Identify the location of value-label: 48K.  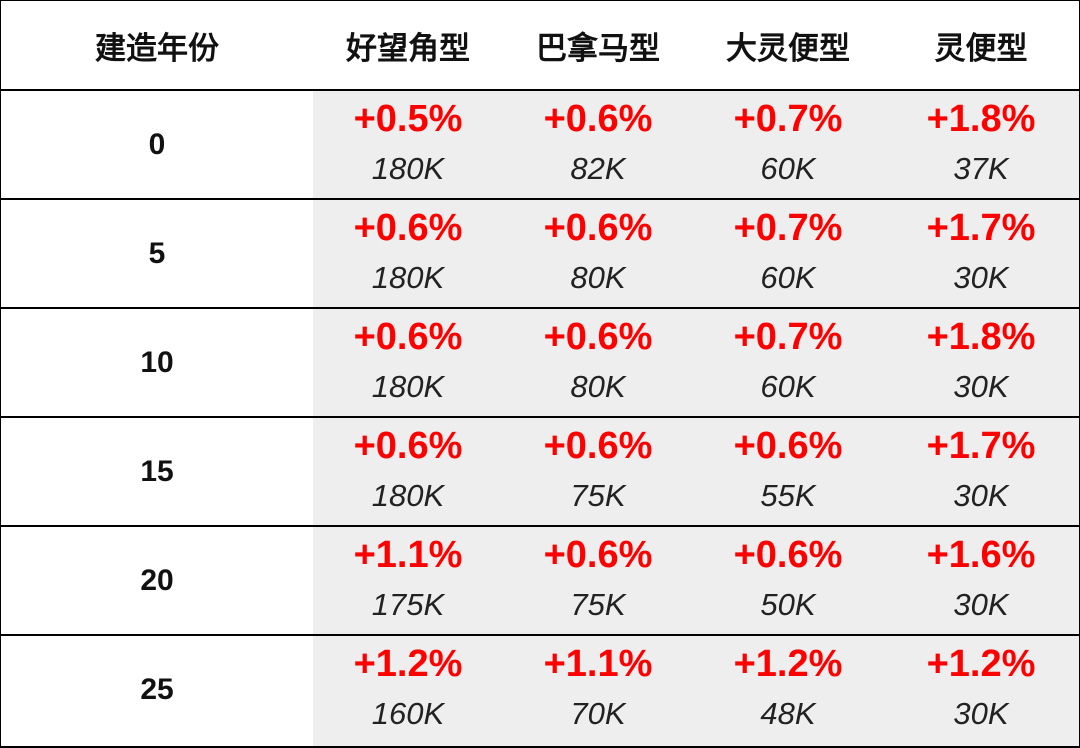
(788, 713).